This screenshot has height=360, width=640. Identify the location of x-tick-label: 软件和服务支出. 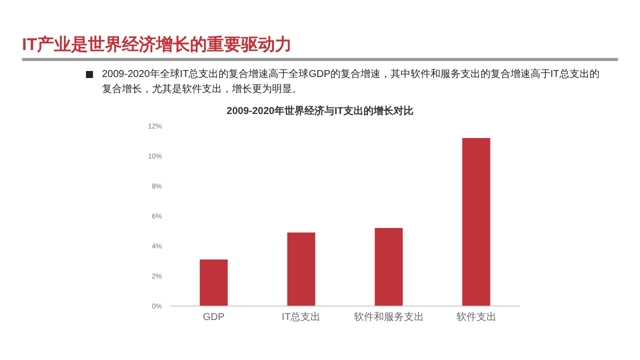
(389, 317).